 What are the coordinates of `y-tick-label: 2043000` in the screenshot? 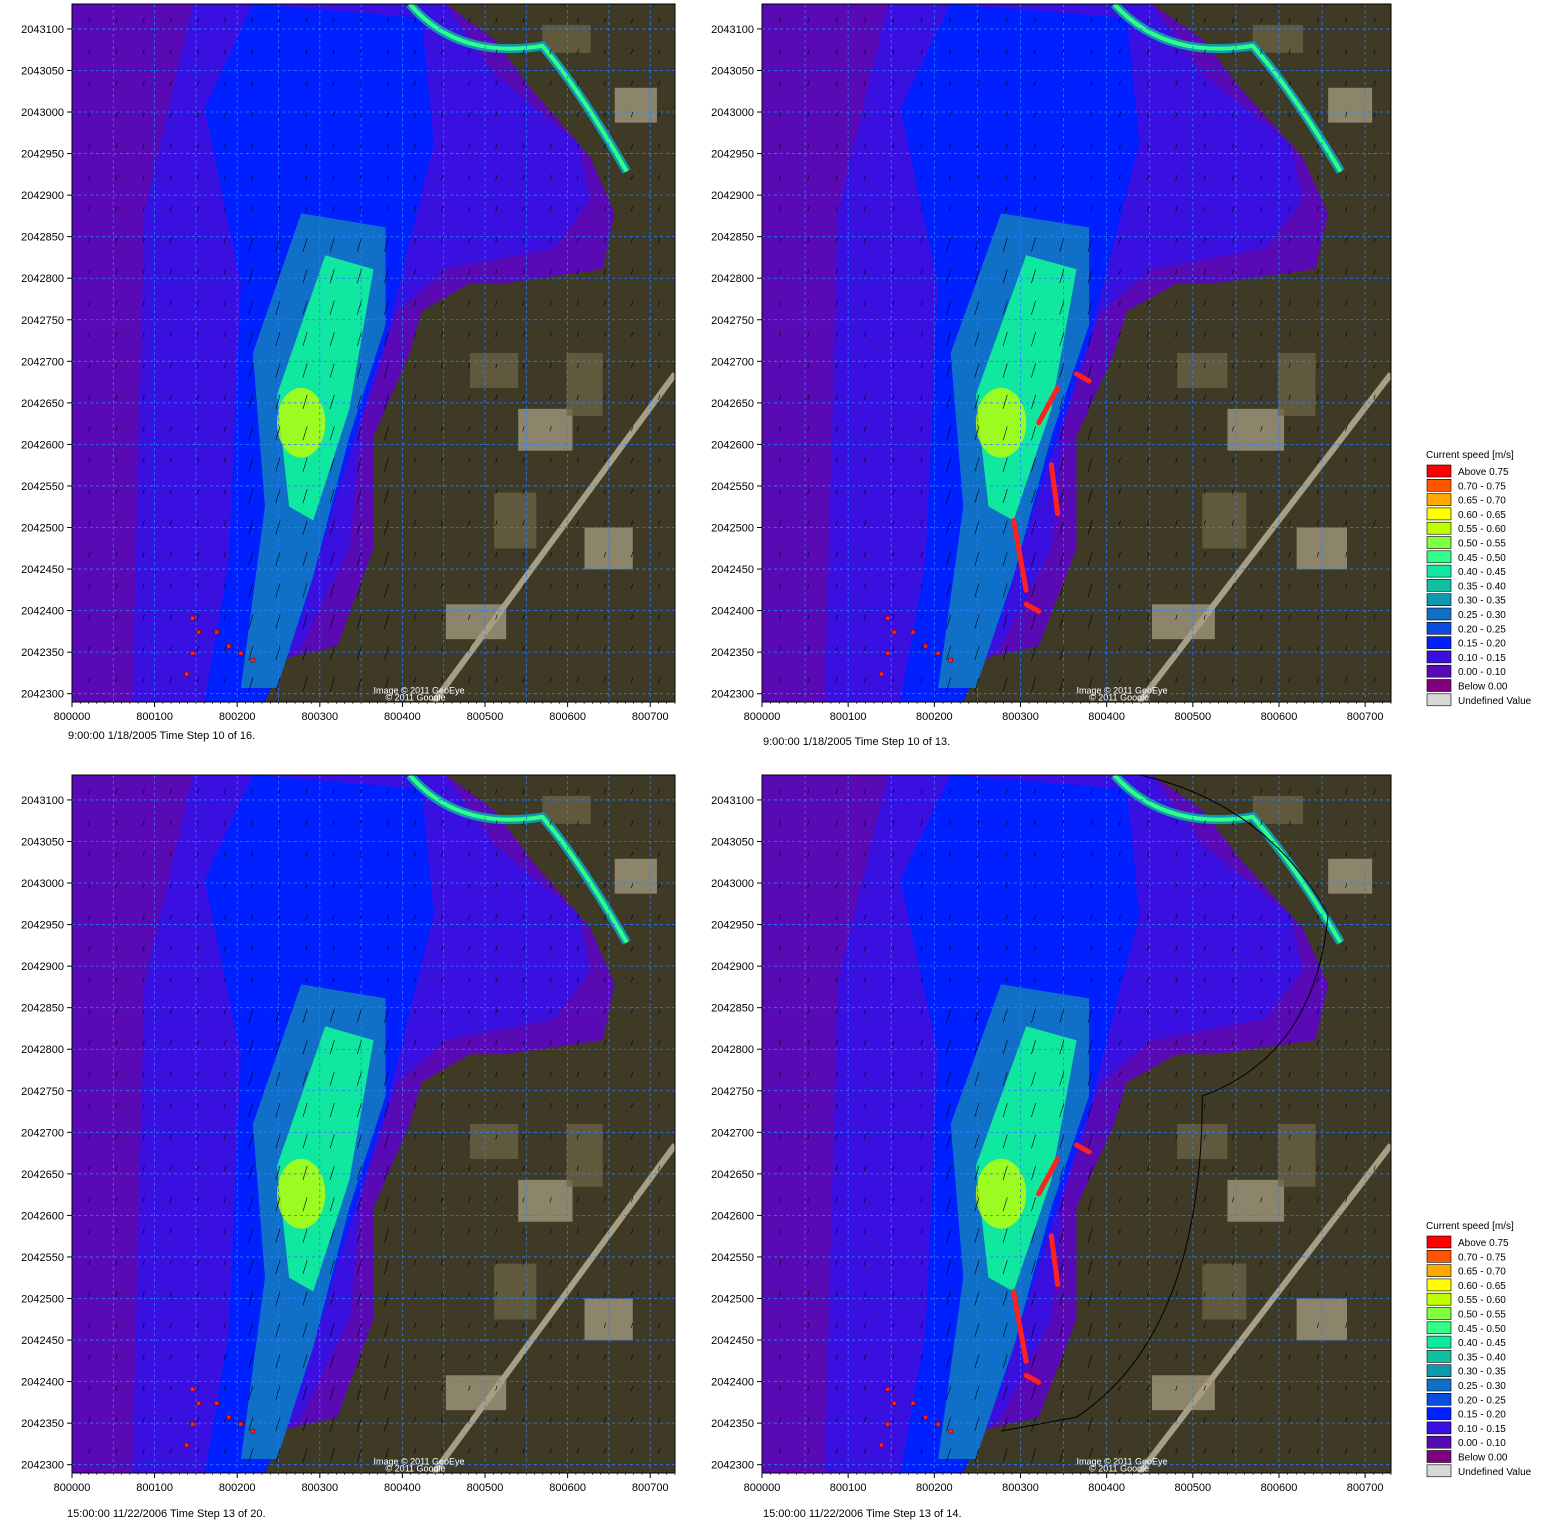 It's located at (732, 884).